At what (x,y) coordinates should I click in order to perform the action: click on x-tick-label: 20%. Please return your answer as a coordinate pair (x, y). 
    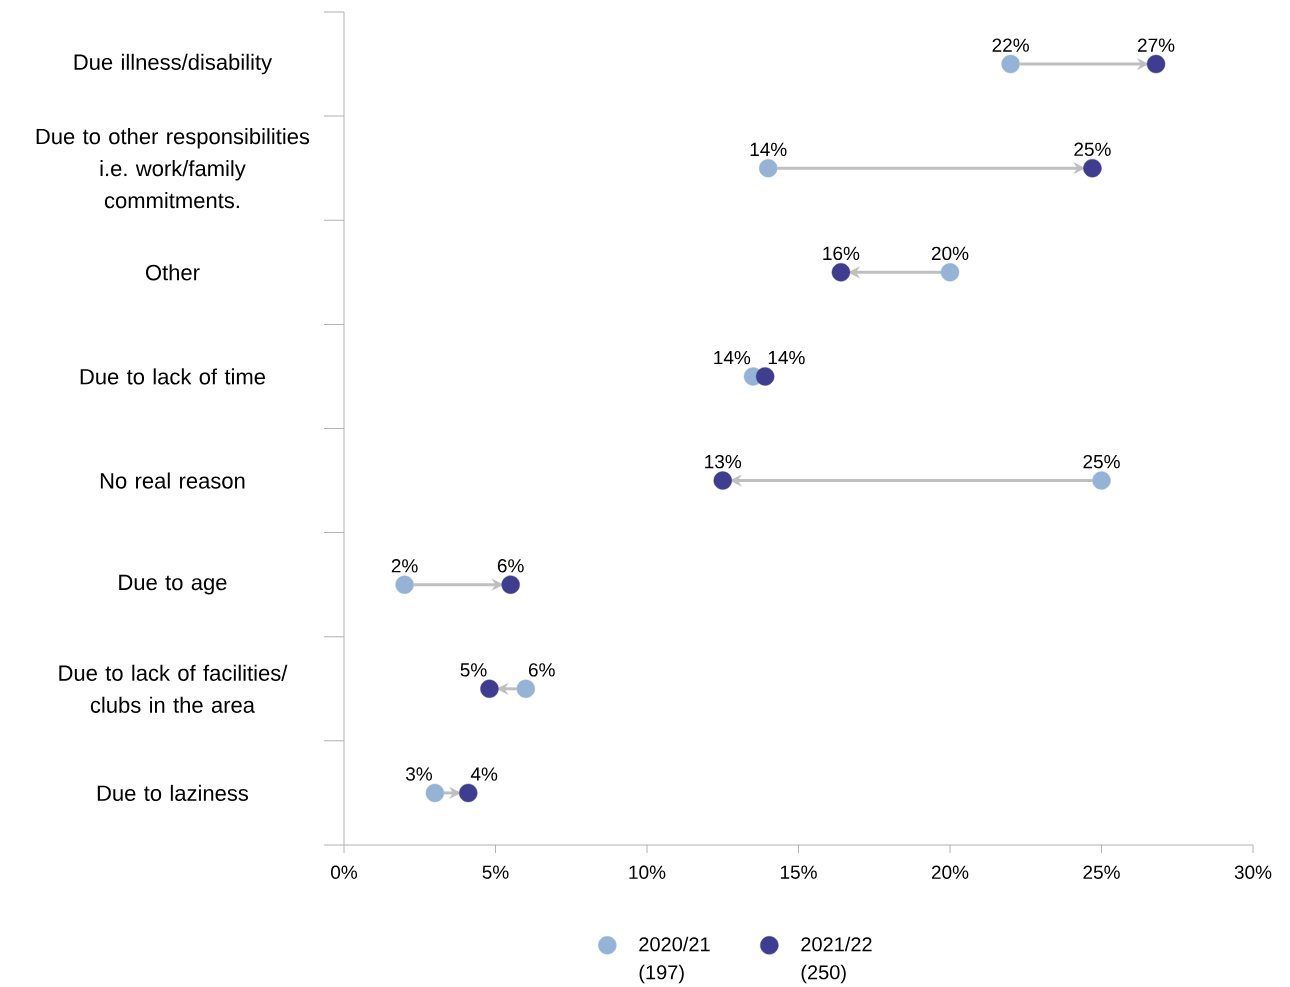
    Looking at the image, I should click on (950, 872).